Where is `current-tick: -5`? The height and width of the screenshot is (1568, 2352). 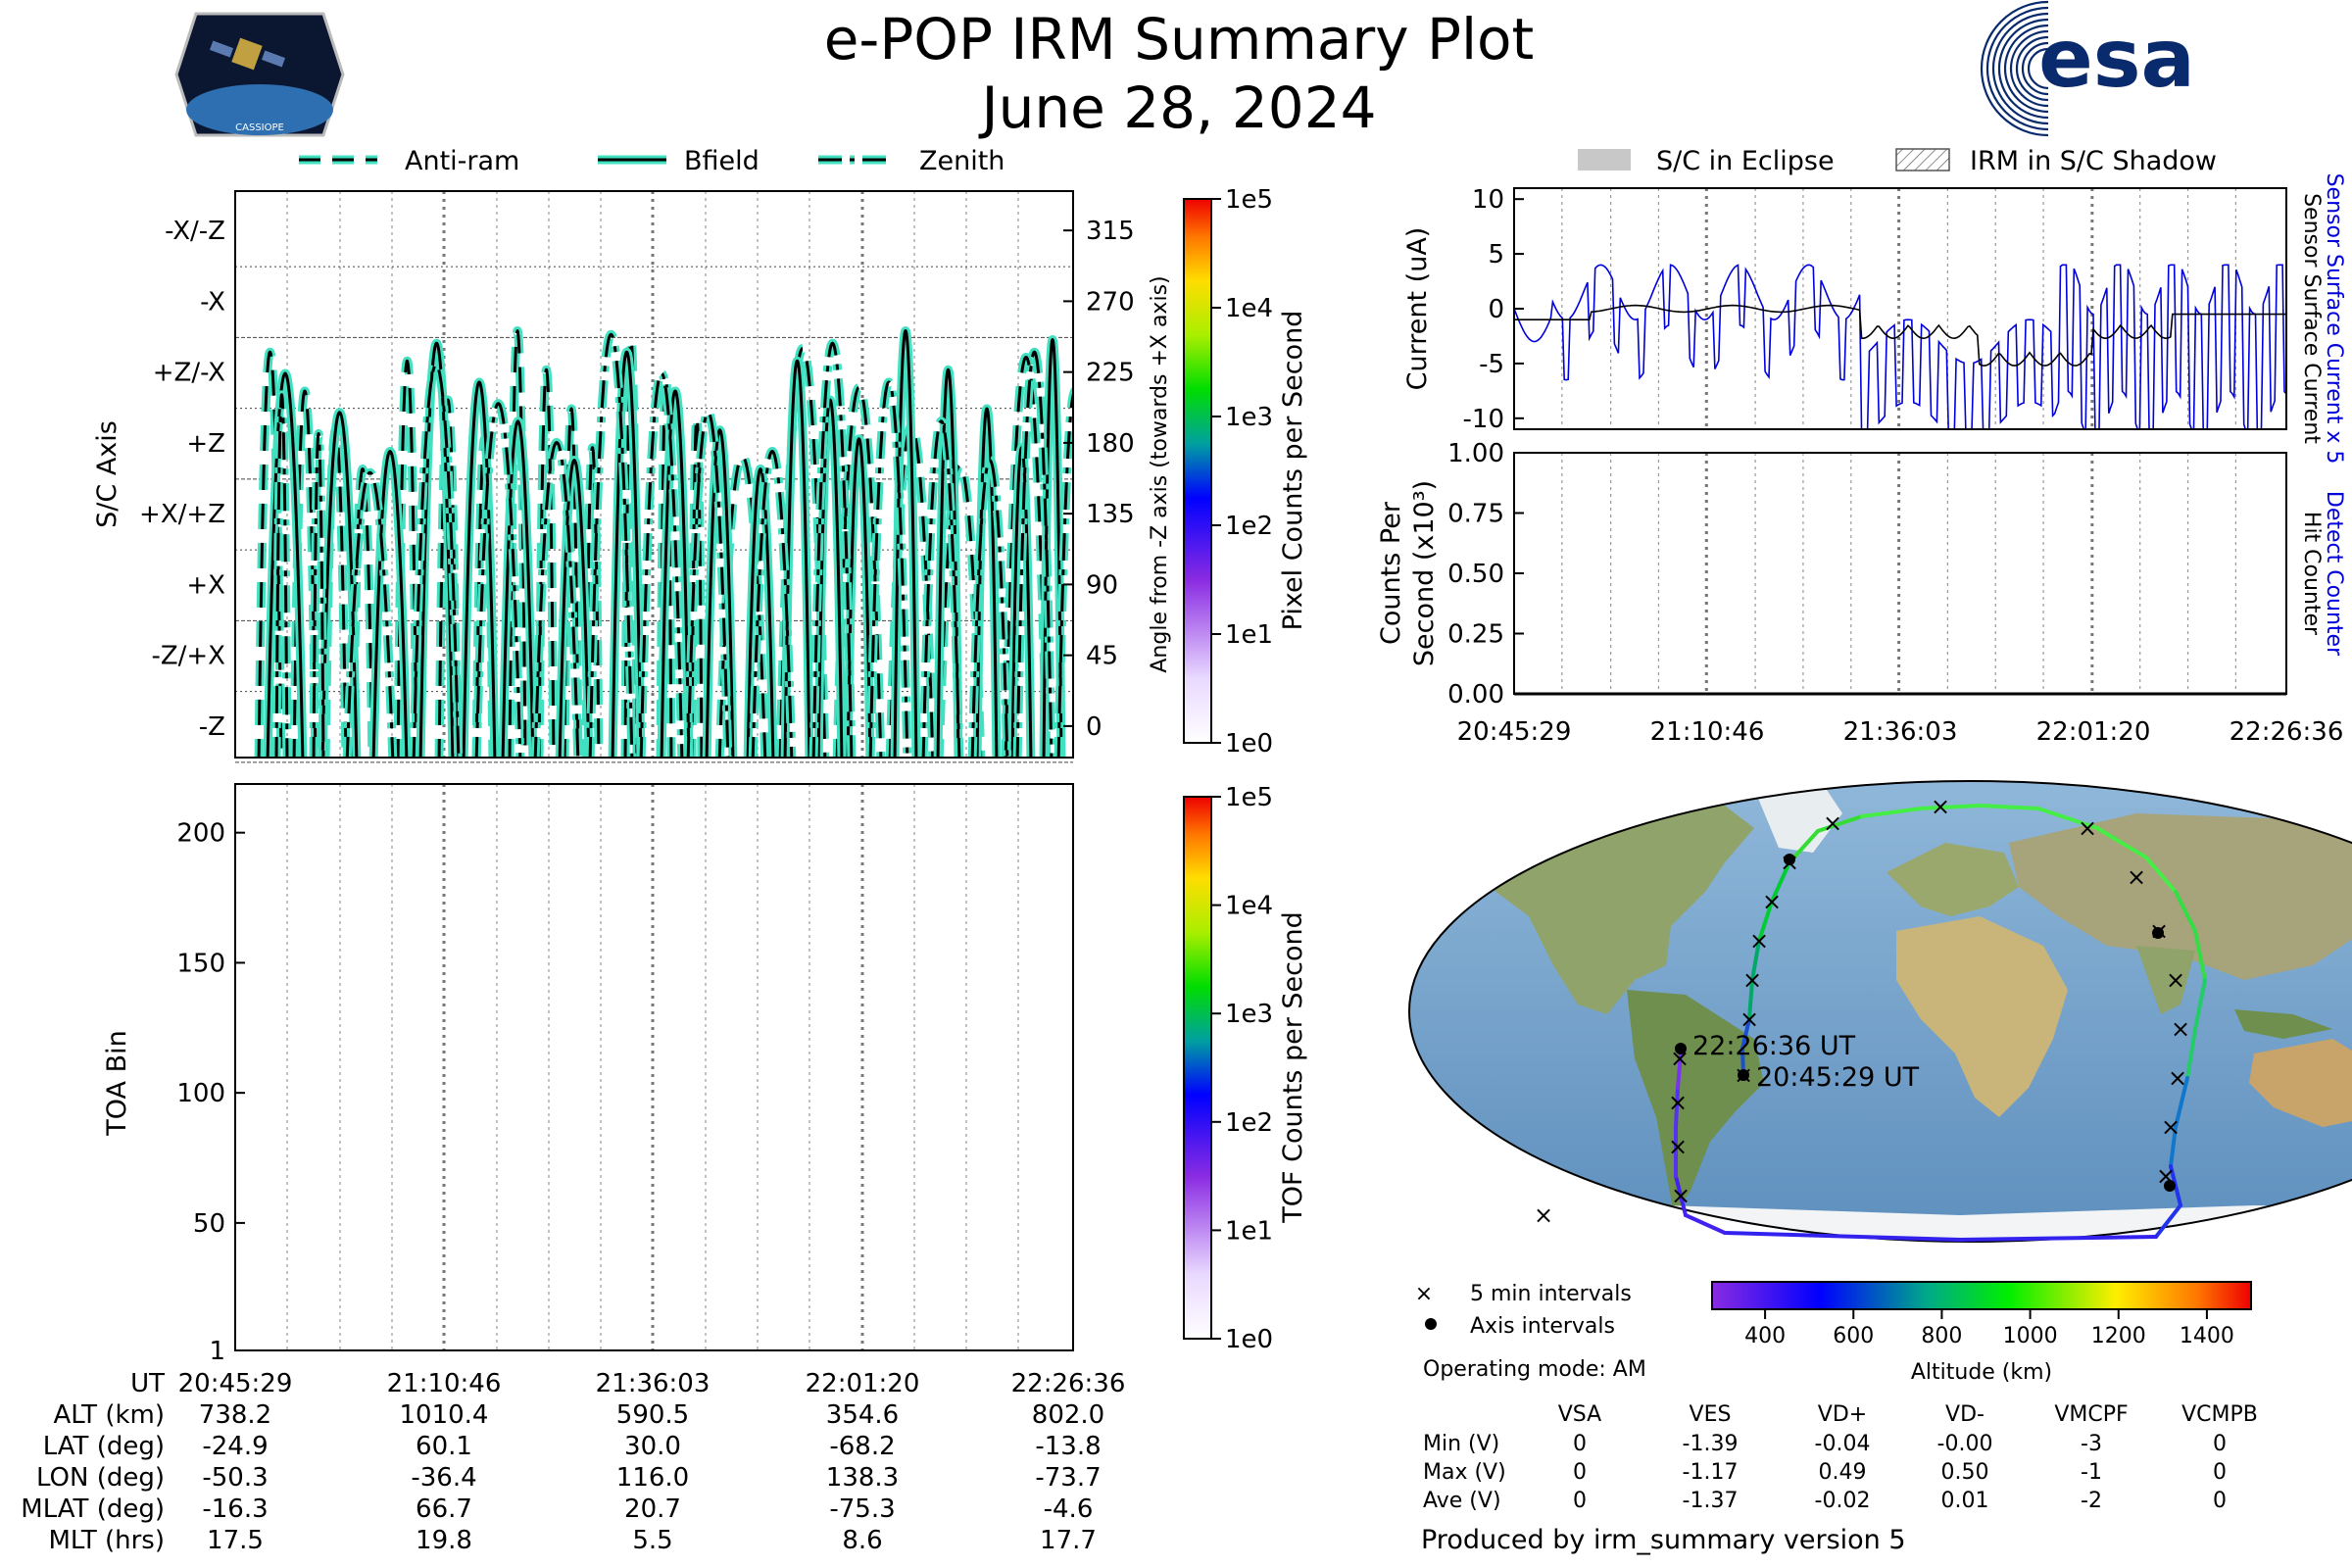 current-tick: -5 is located at coordinates (1491, 364).